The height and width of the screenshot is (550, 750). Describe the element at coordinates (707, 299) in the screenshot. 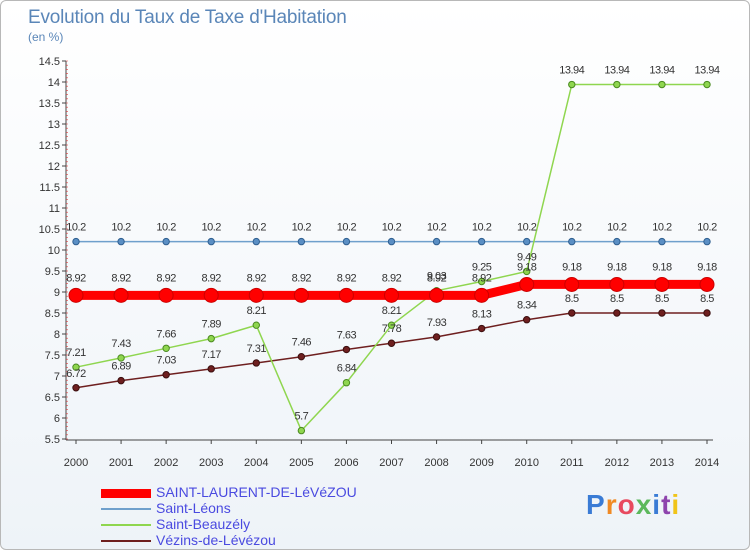

I see `data-label-vezins: 8.5` at that location.